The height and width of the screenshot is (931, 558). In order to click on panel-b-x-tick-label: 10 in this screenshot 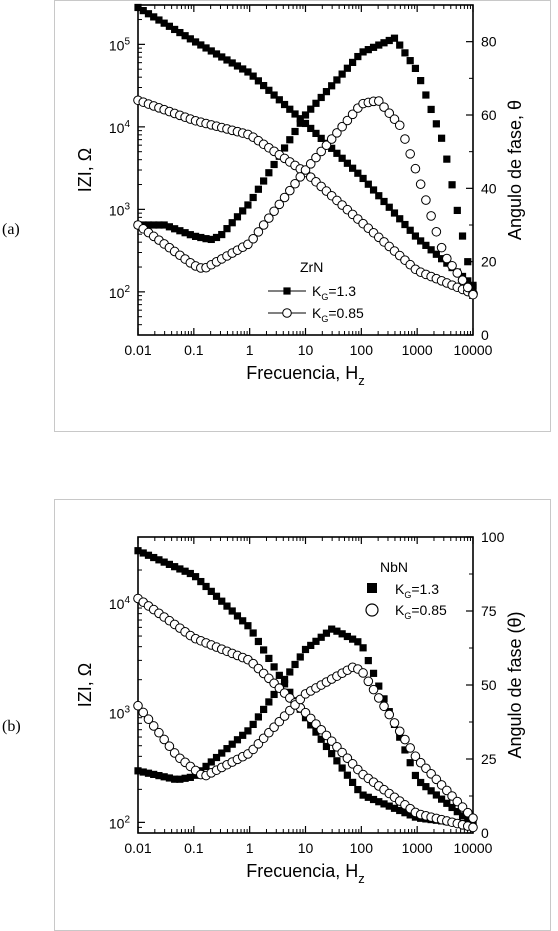, I will do `click(306, 848)`.